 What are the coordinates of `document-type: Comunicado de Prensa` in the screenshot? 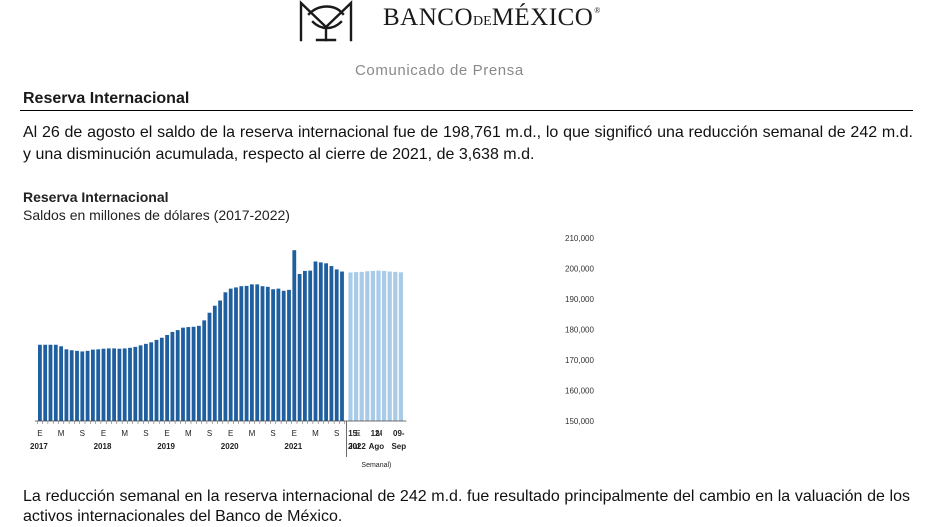 It's located at (439, 70).